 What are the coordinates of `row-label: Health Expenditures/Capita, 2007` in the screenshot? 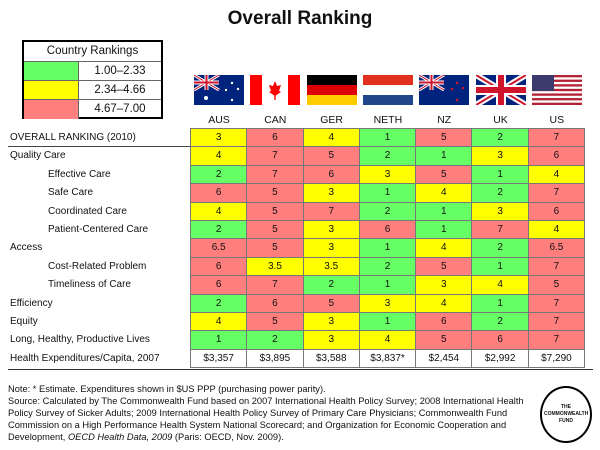 It's located at (85, 358).